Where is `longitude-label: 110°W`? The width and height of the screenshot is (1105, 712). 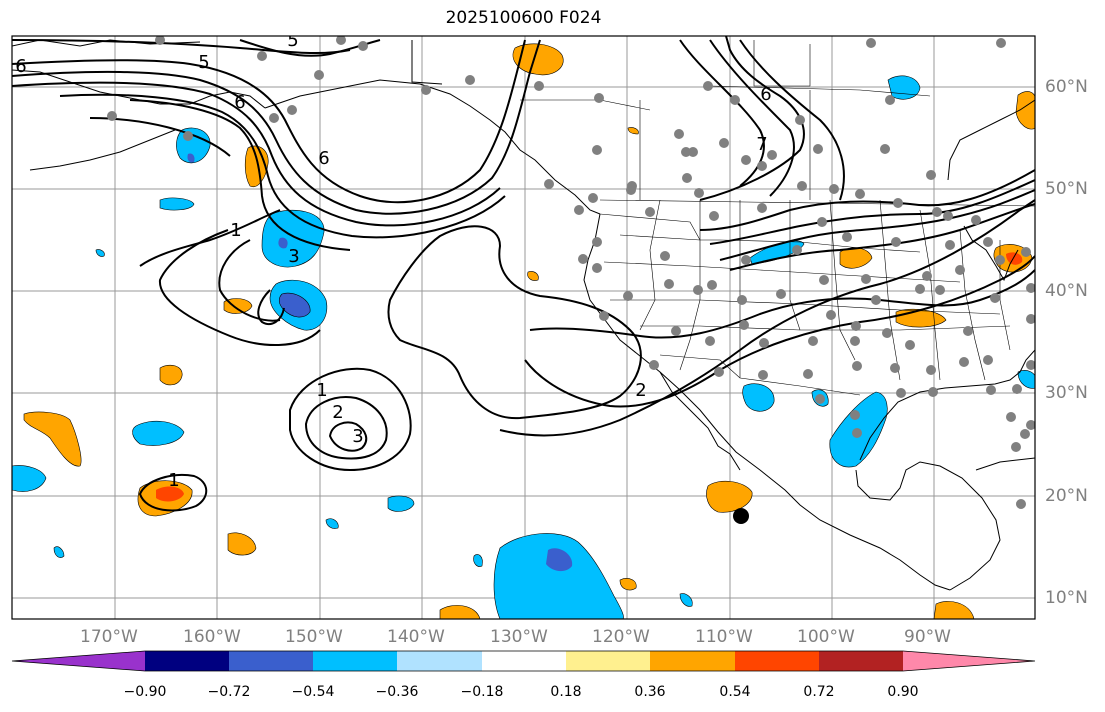 longitude-label: 110°W is located at coordinates (724, 637).